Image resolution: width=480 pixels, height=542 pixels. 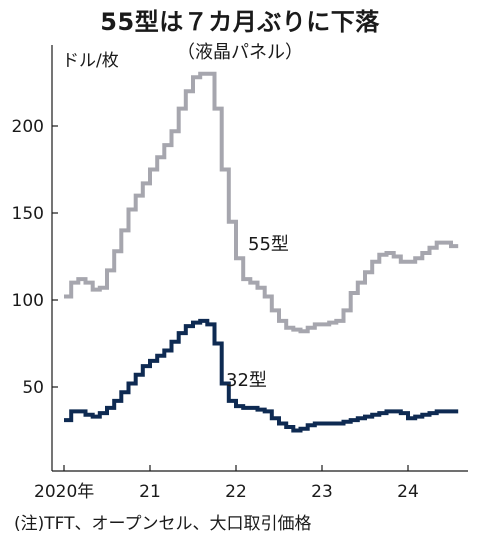 What do you see at coordinates (28, 214) in the screenshot?
I see `y-tick-label: 150` at bounding box center [28, 214].